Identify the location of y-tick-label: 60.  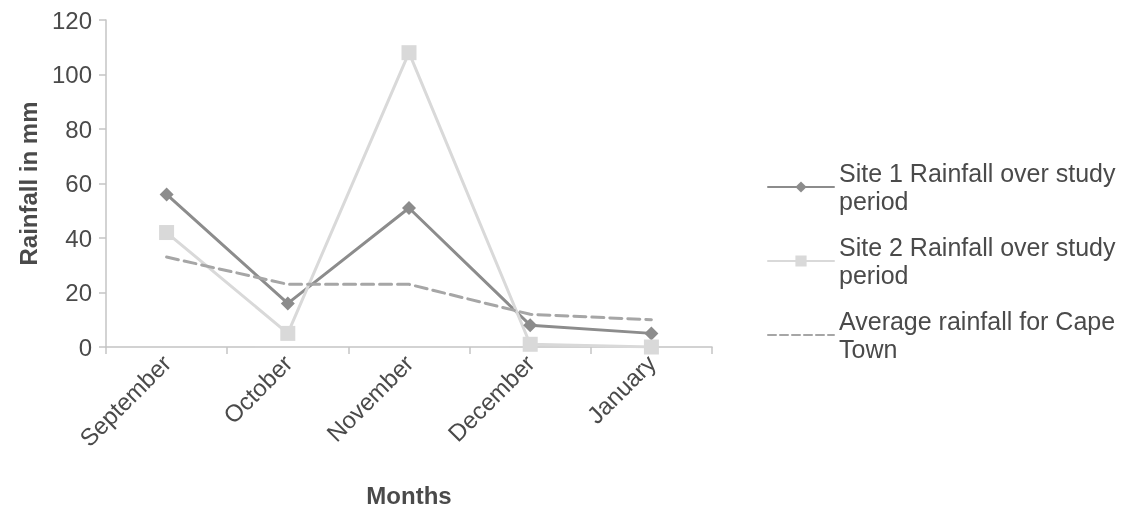
(78, 183).